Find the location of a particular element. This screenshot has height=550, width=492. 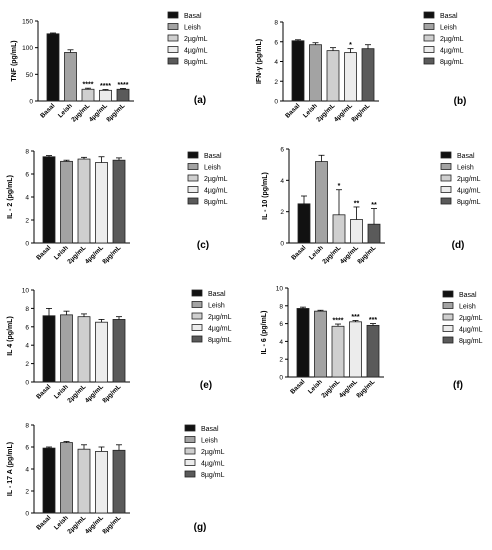

panel-label: (f) is located at coordinates (458, 385).